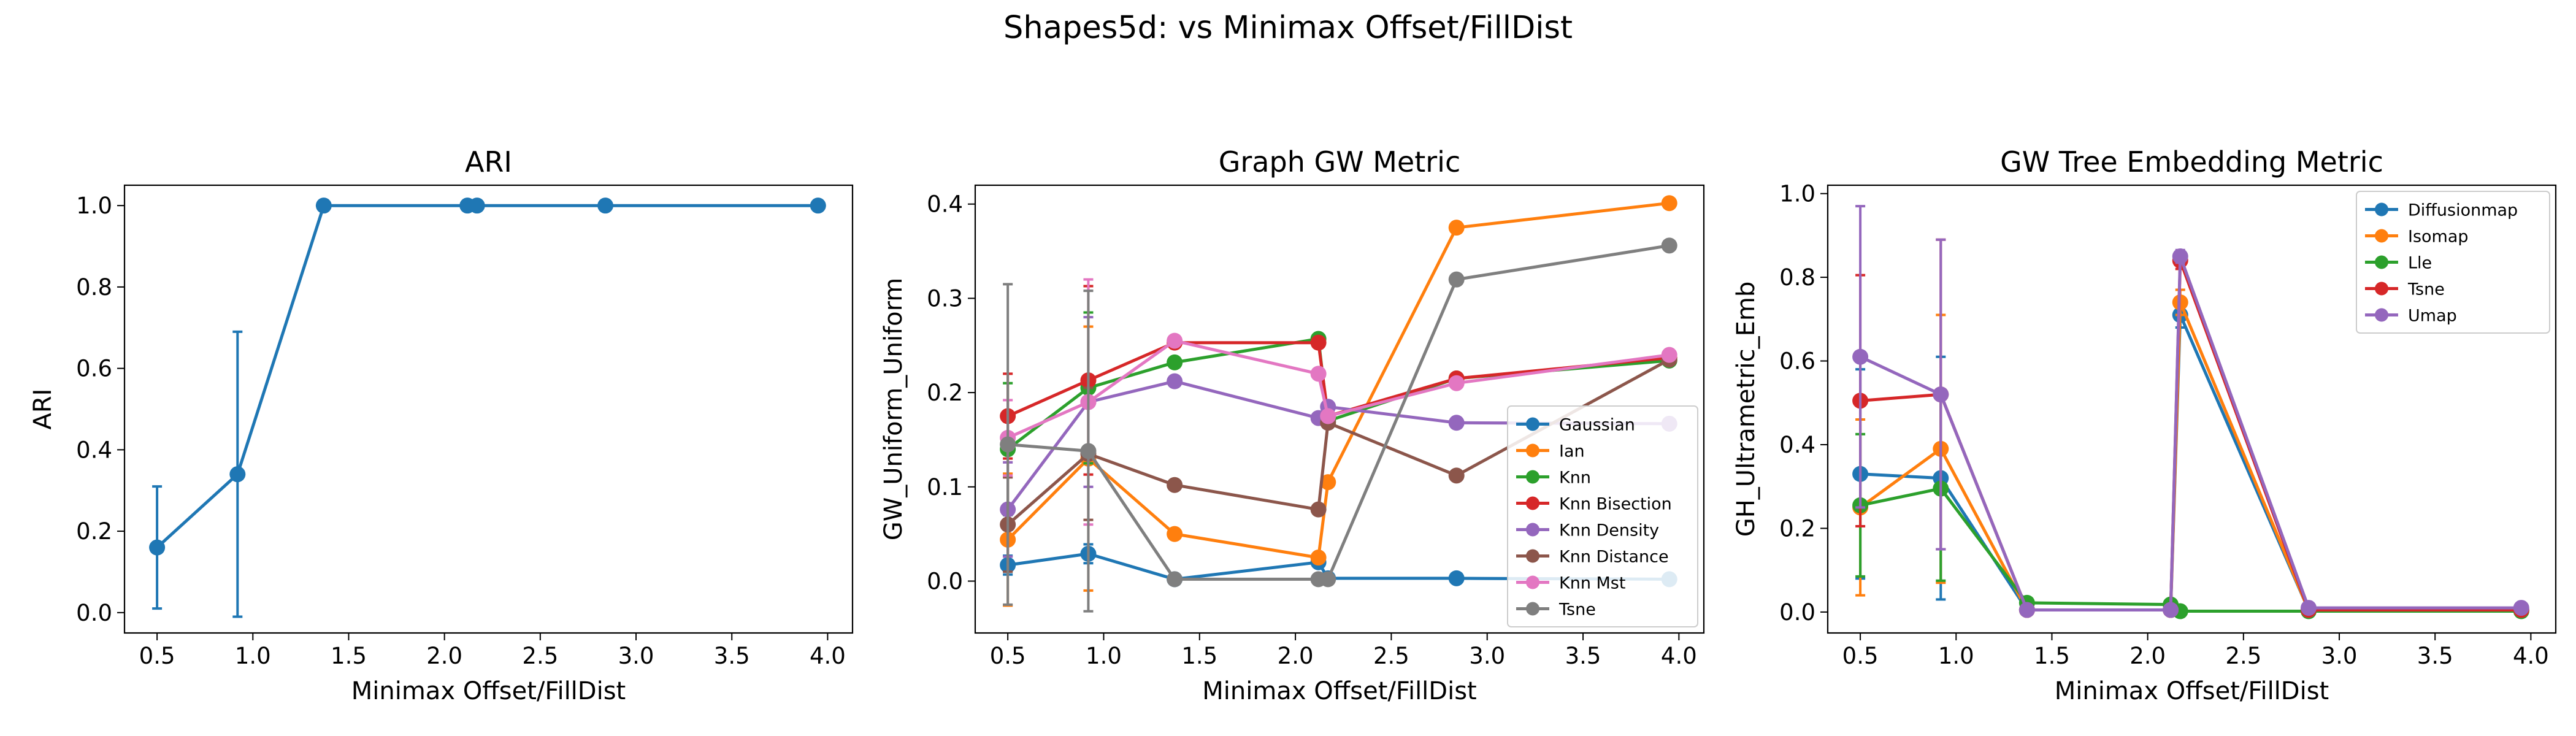 The image size is (2576, 736). What do you see at coordinates (1577, 609) in the screenshot?
I see `legend-label: Tsne` at bounding box center [1577, 609].